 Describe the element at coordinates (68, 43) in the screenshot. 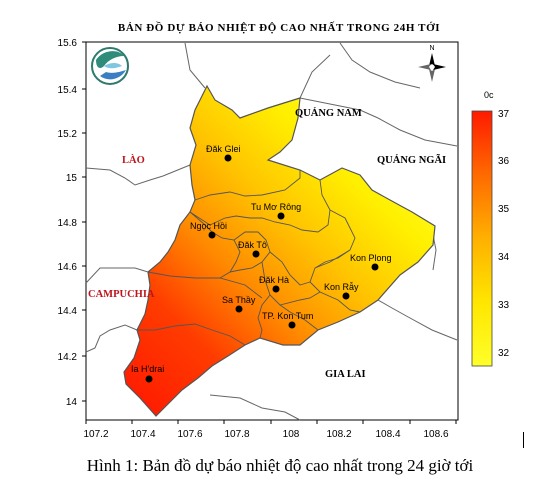

I see `y-tick-label: 15.6` at that location.